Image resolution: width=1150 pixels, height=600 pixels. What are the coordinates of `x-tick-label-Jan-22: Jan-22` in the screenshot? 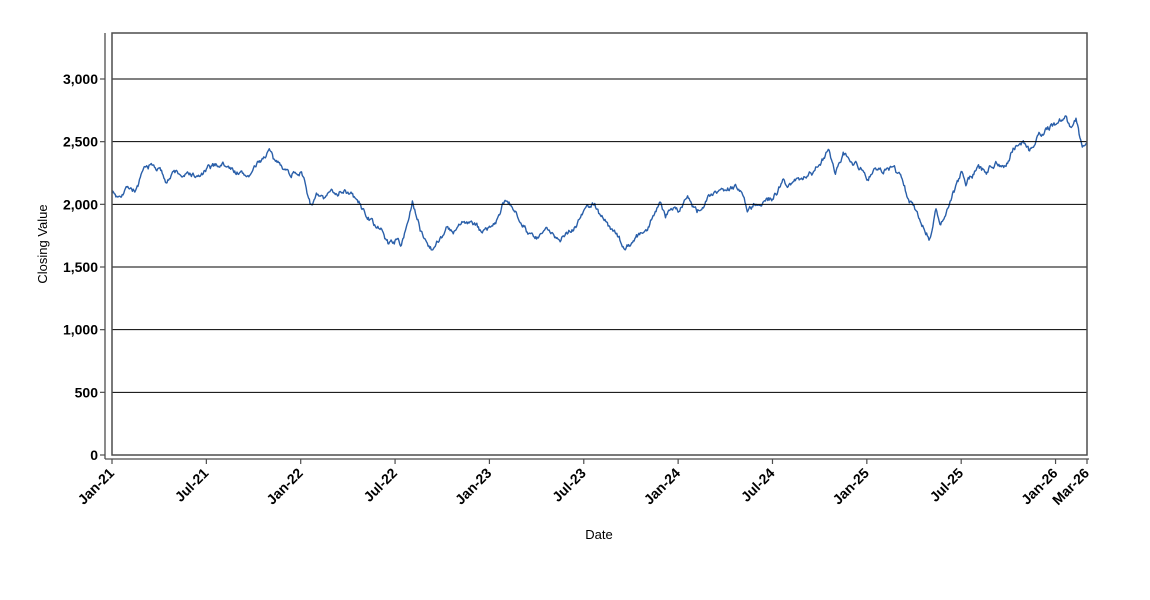 It's located at (284, 486).